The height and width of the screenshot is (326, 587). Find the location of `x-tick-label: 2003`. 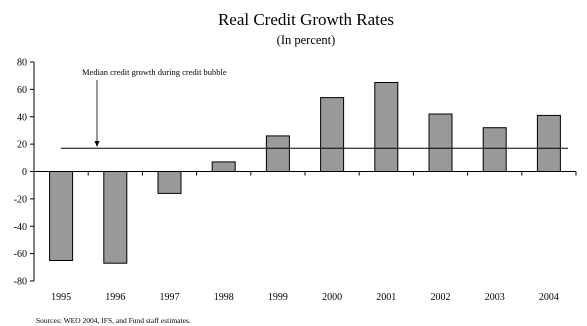

x-tick-label: 2003 is located at coordinates (495, 297).